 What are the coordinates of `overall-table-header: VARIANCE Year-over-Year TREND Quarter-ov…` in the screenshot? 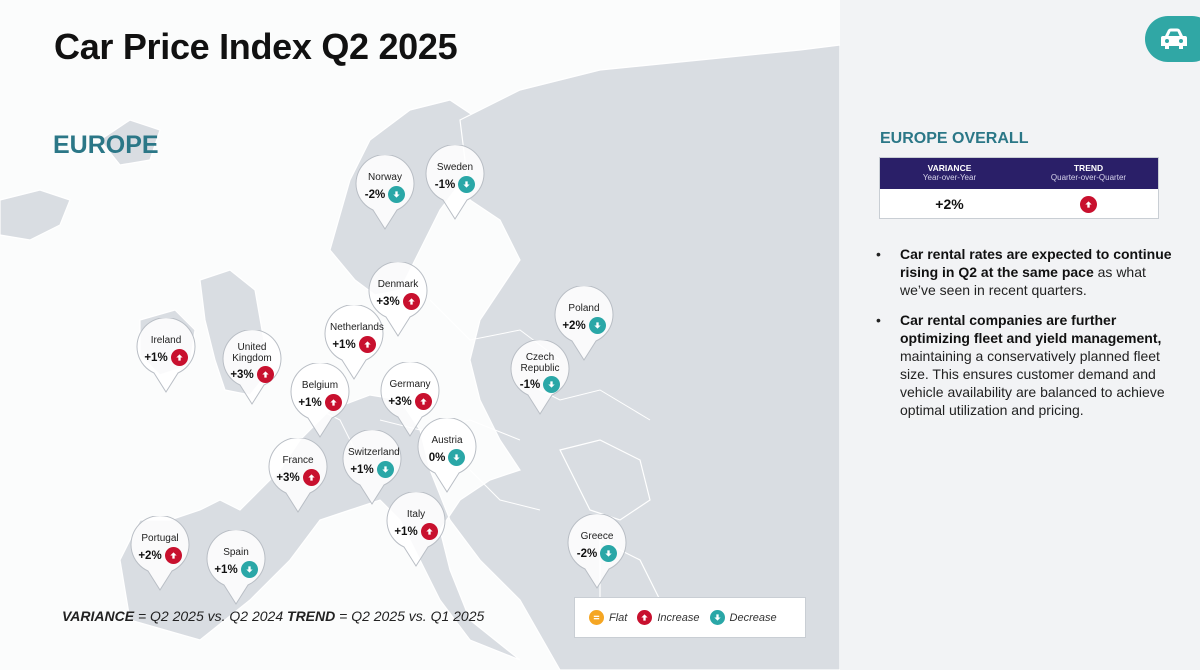 It's located at (1019, 173).